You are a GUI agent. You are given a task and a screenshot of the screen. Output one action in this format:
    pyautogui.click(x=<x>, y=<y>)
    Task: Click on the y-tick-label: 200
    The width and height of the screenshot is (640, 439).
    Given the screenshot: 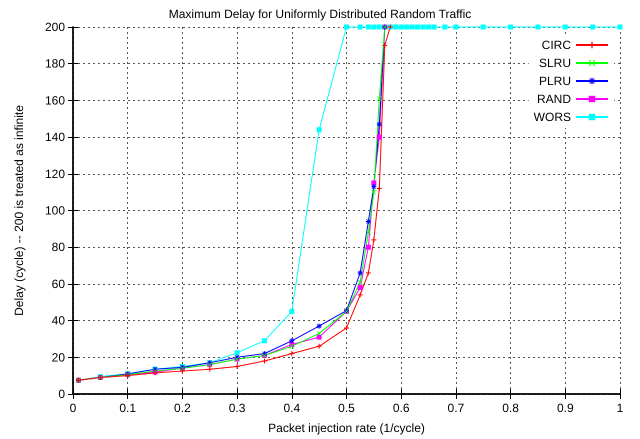 What is the action you would take?
    pyautogui.click(x=55, y=27)
    